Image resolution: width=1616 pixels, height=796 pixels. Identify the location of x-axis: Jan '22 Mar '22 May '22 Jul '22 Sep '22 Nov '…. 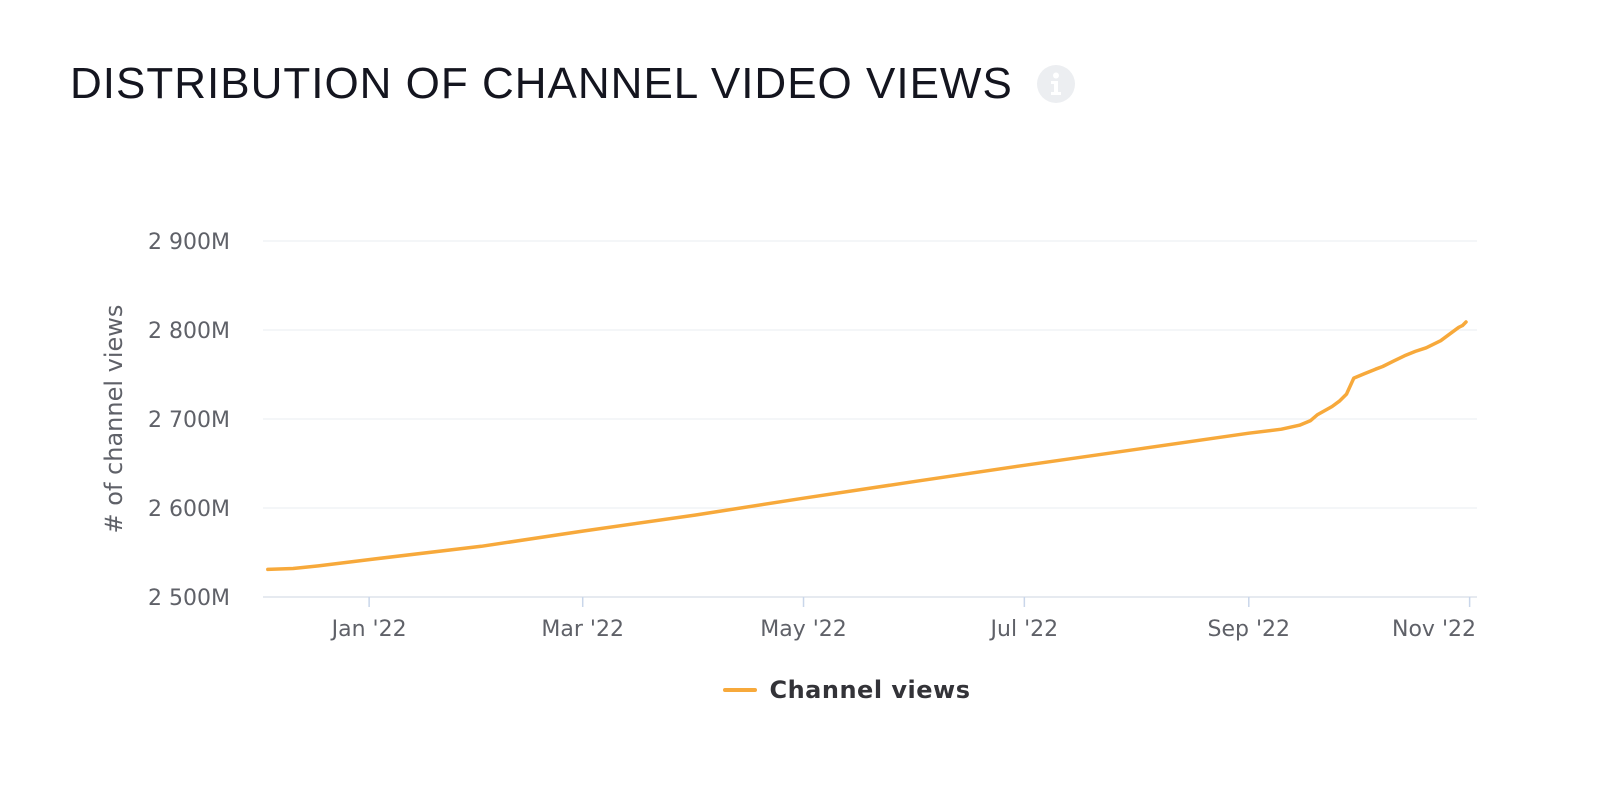
(903, 619).